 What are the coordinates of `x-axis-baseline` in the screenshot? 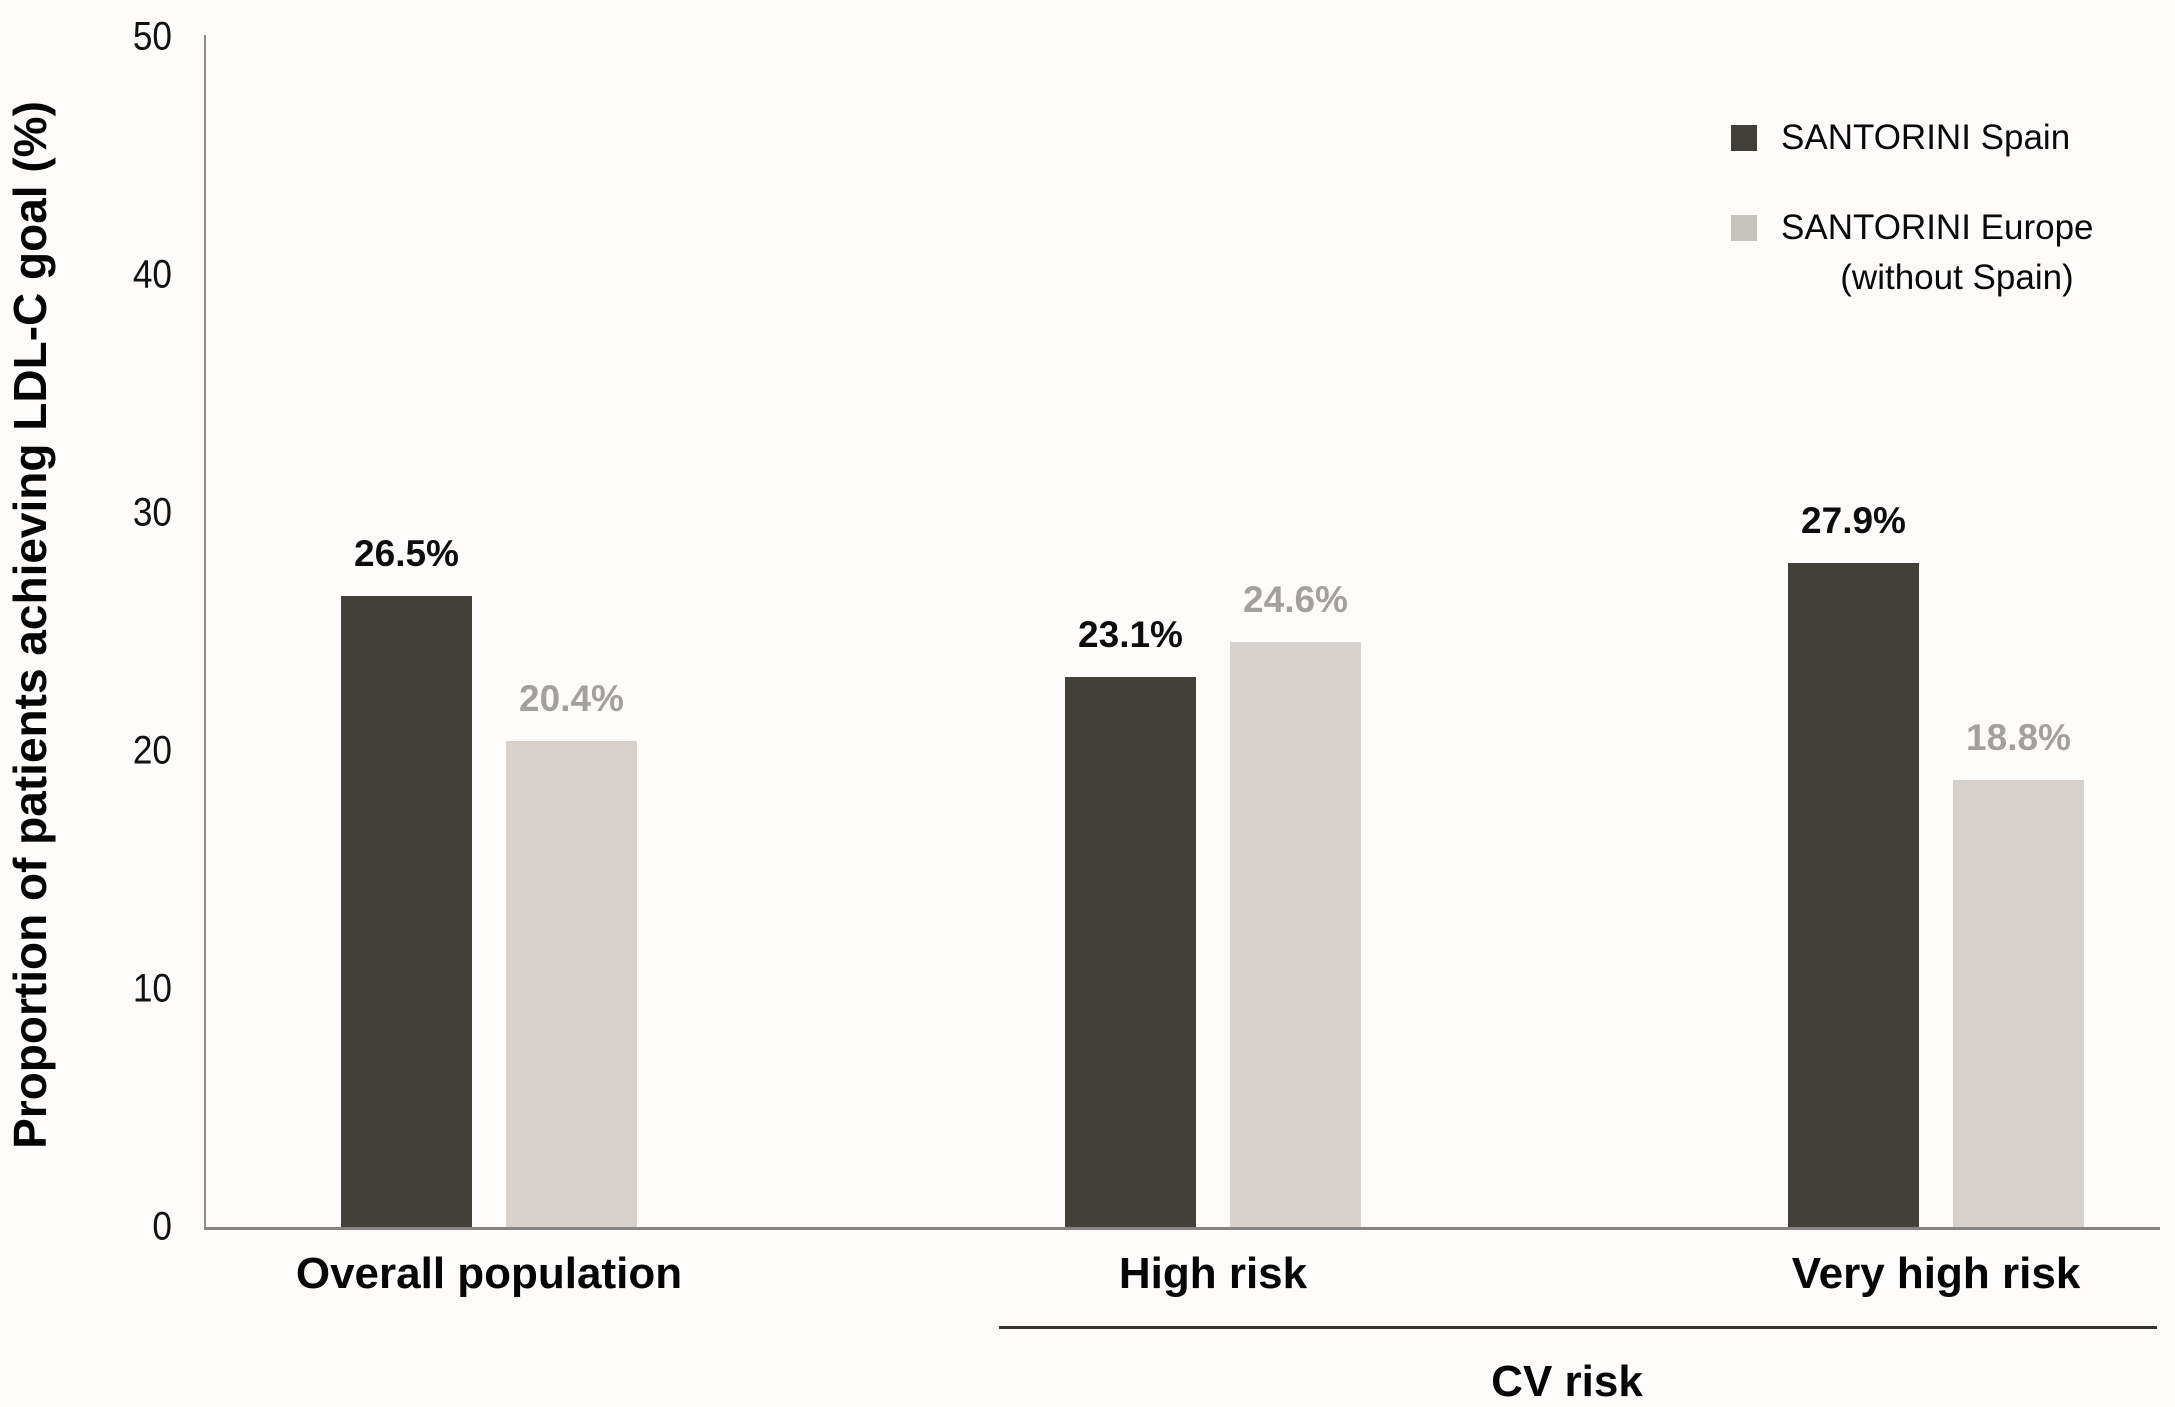 It's located at (1182, 1228).